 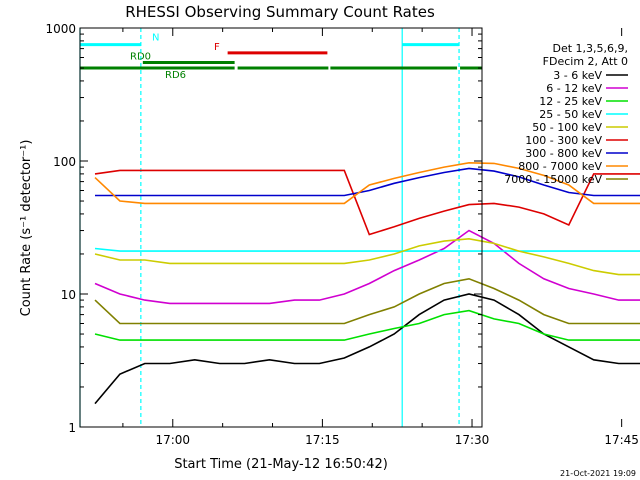 I want to click on status-label-f: F, so click(x=217, y=47).